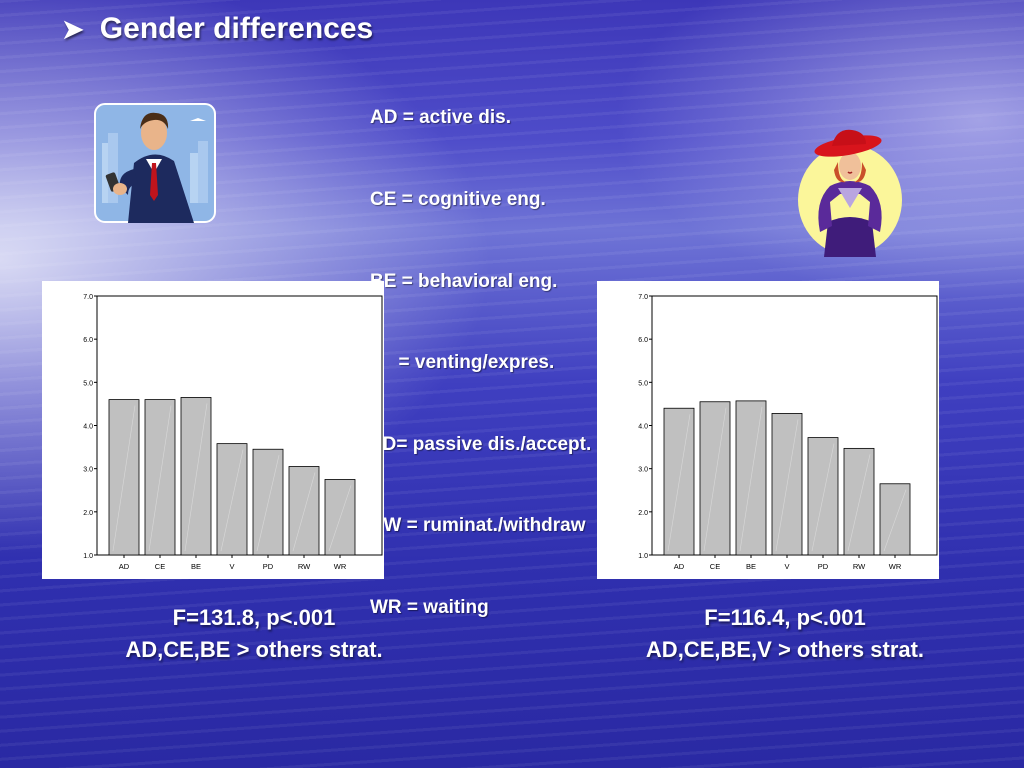 This screenshot has width=1024, height=768. I want to click on chart-panel-left: 1.0 2.0 3.0 4.0 5.0 6.0 7.0 AD CE BE V PD RW WR, so click(213, 430).